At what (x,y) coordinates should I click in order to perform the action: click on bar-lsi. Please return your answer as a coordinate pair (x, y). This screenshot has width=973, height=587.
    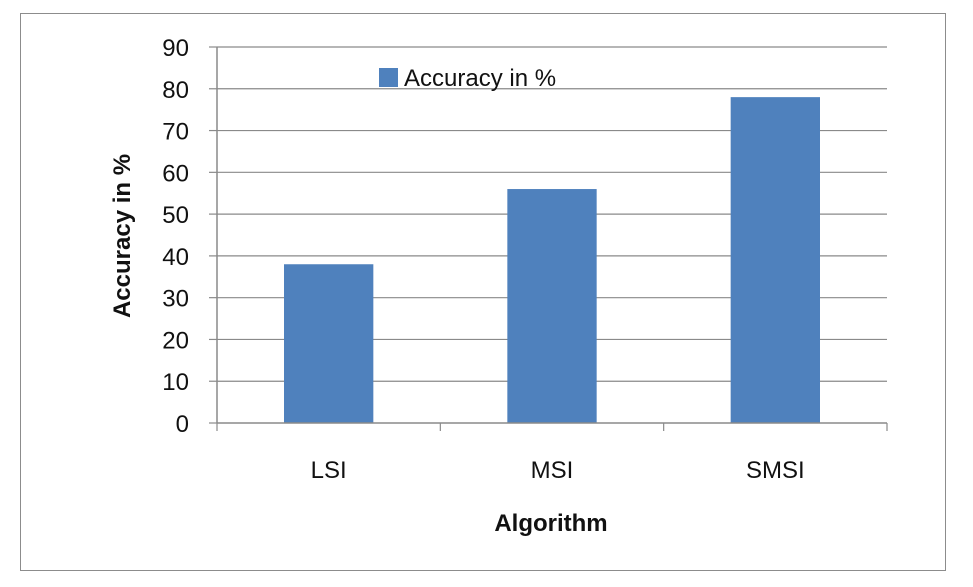
    Looking at the image, I should click on (329, 343).